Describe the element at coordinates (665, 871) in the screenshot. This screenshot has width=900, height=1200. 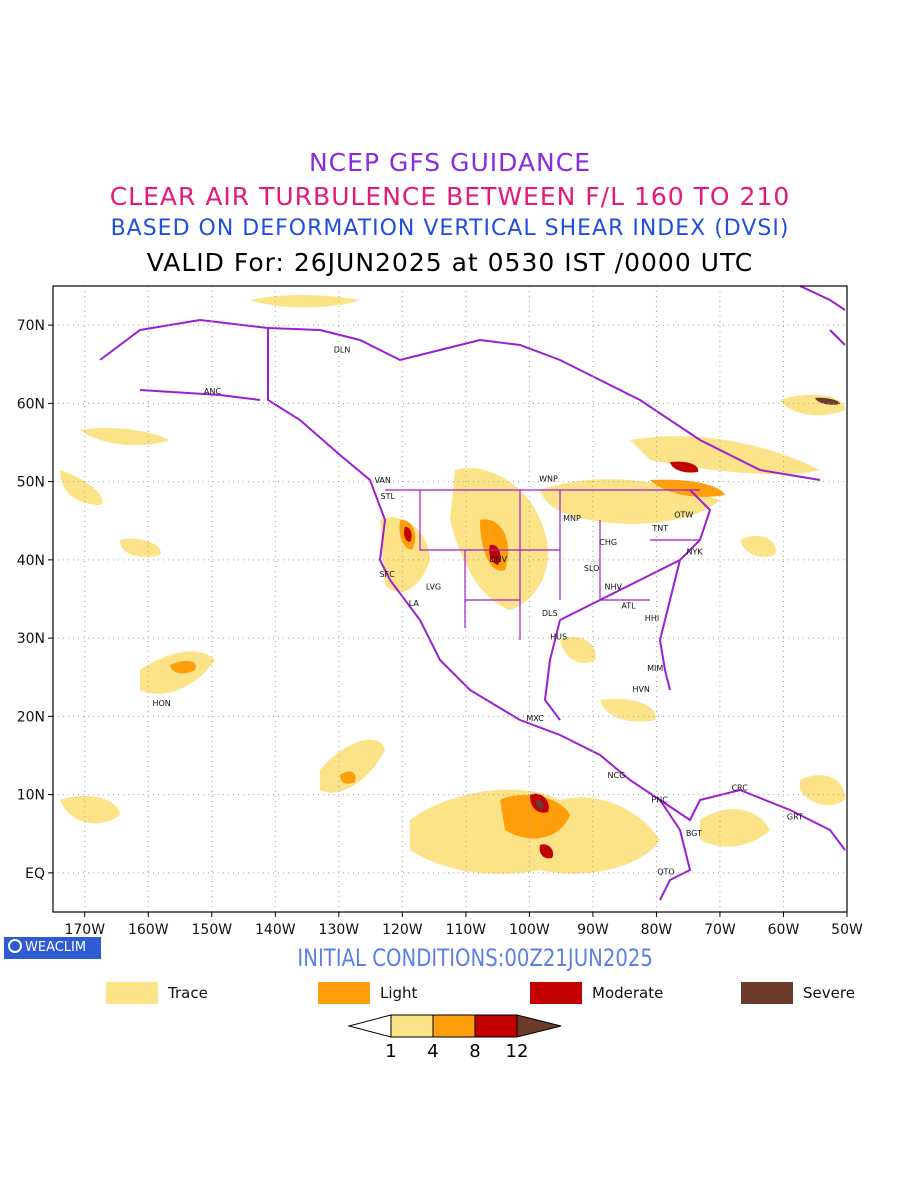
I see `station-label-qto: QTO` at that location.